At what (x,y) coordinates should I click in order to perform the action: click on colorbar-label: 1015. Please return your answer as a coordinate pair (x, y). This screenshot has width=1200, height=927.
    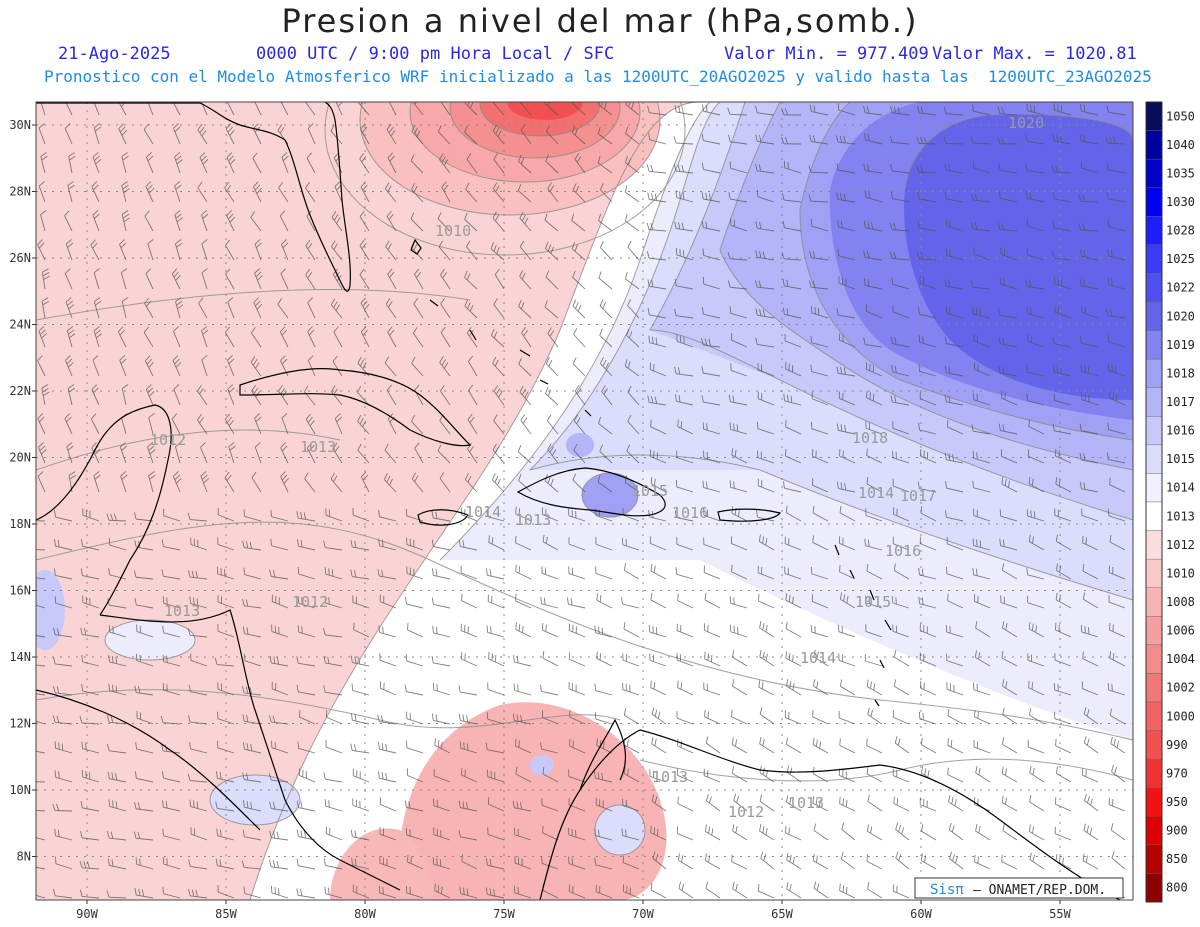
    Looking at the image, I should click on (1180, 459).